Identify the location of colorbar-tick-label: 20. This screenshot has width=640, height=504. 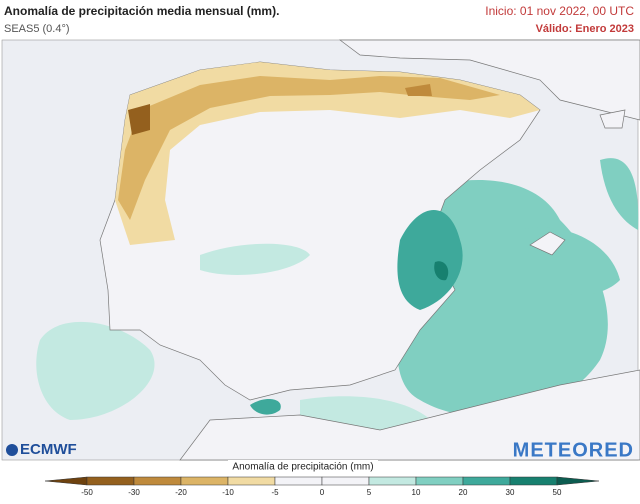
(463, 492).